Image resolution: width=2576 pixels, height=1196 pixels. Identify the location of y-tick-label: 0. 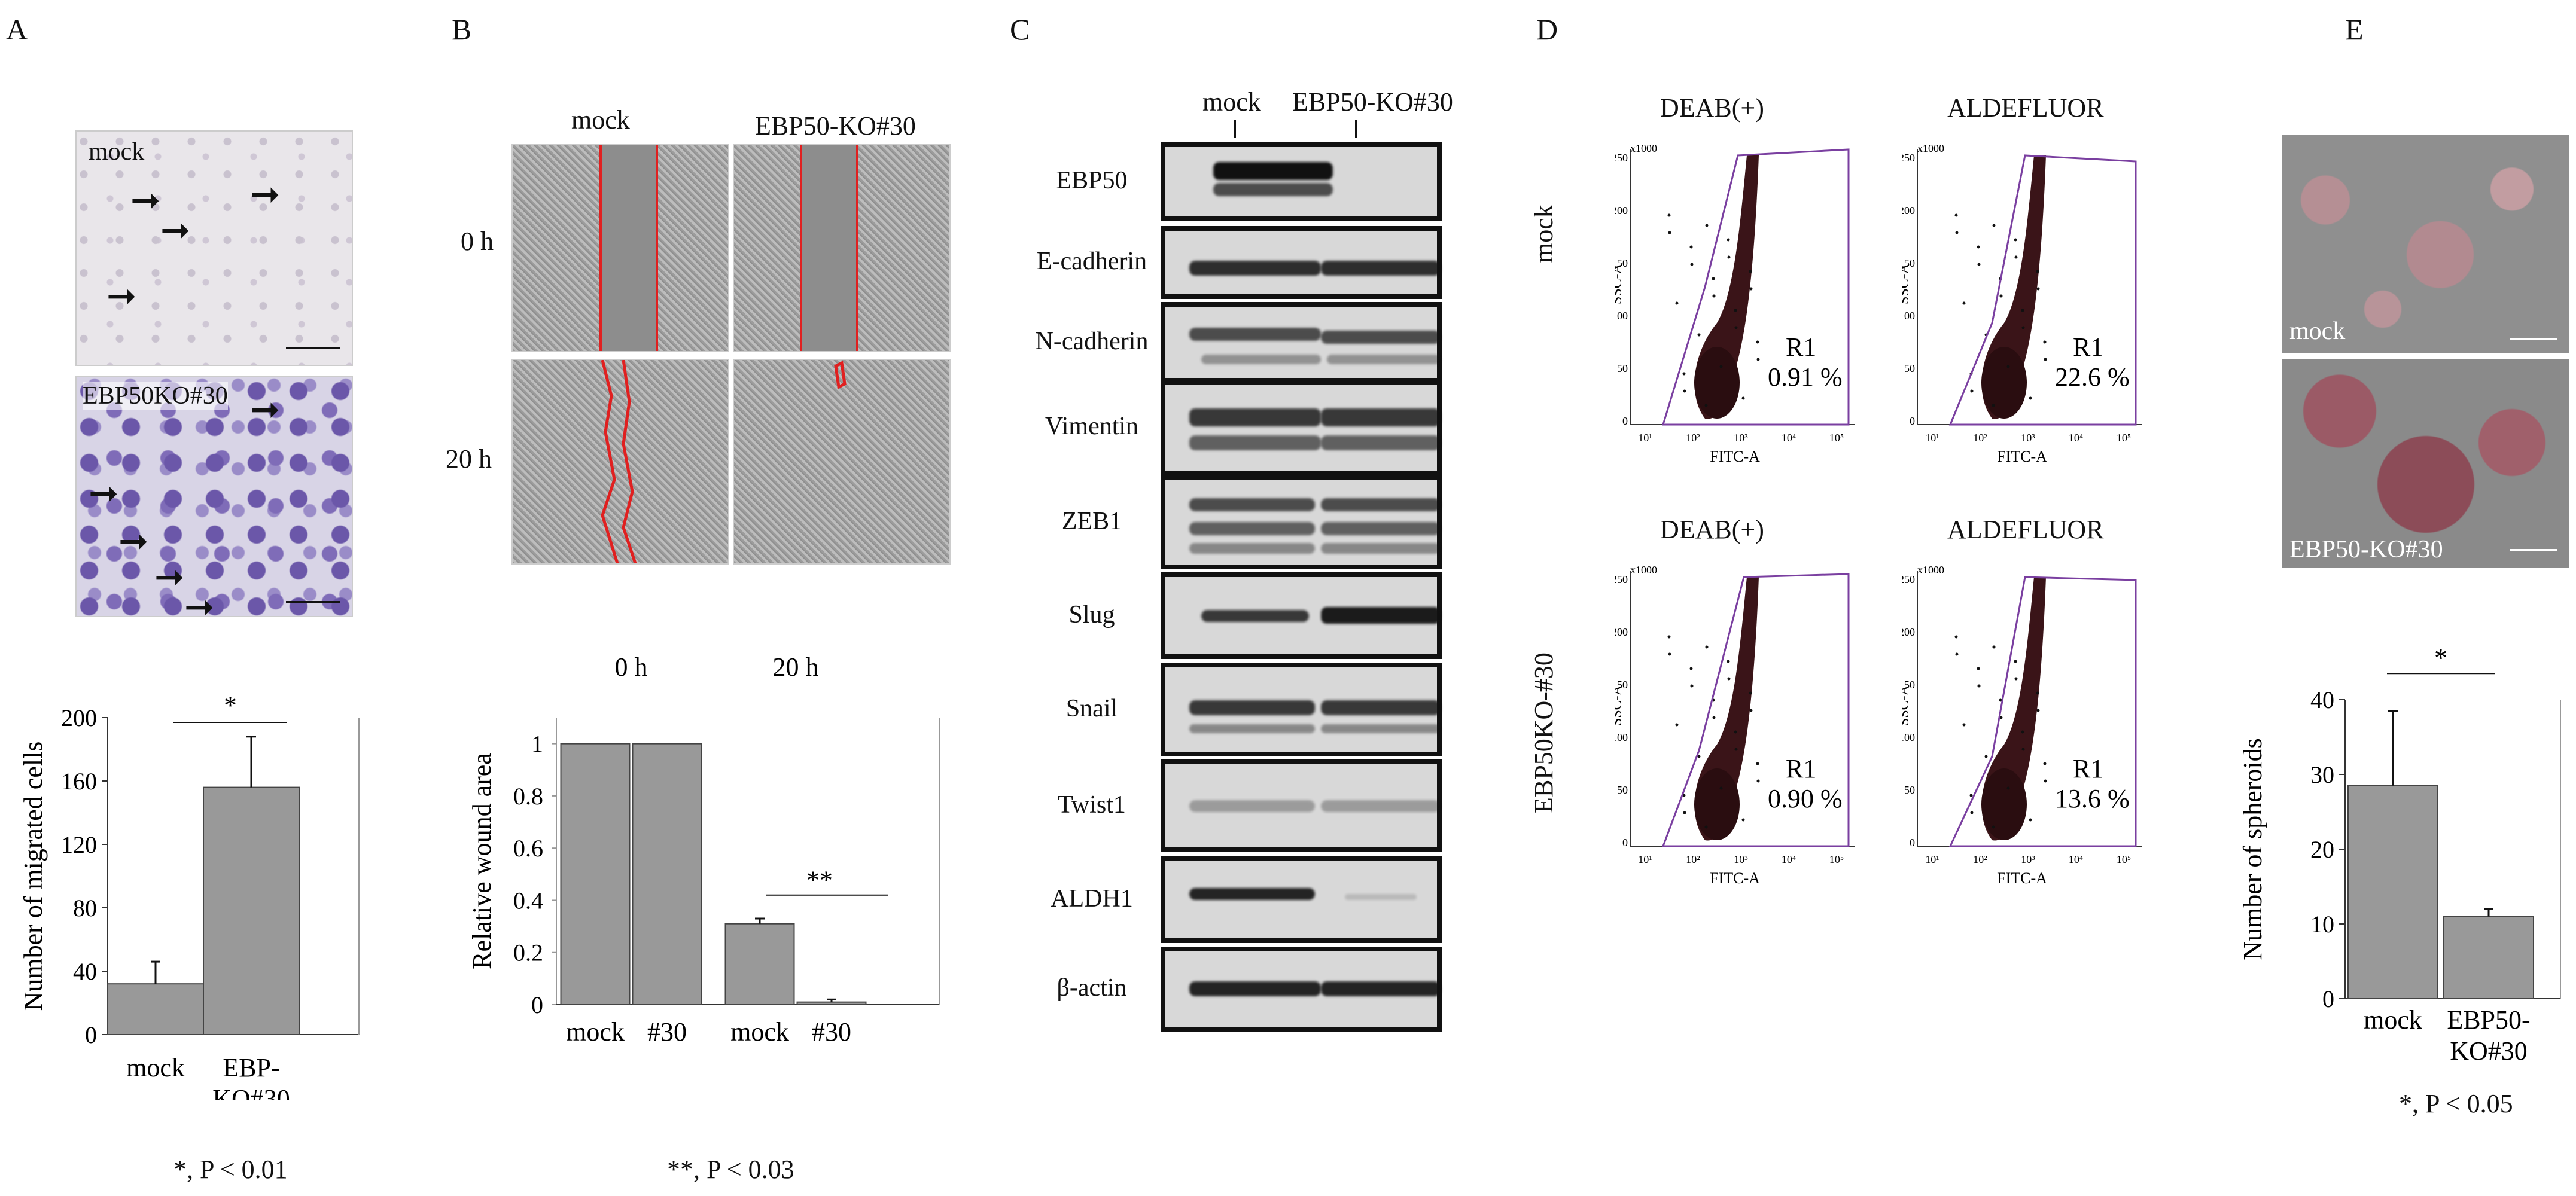
(537, 1004).